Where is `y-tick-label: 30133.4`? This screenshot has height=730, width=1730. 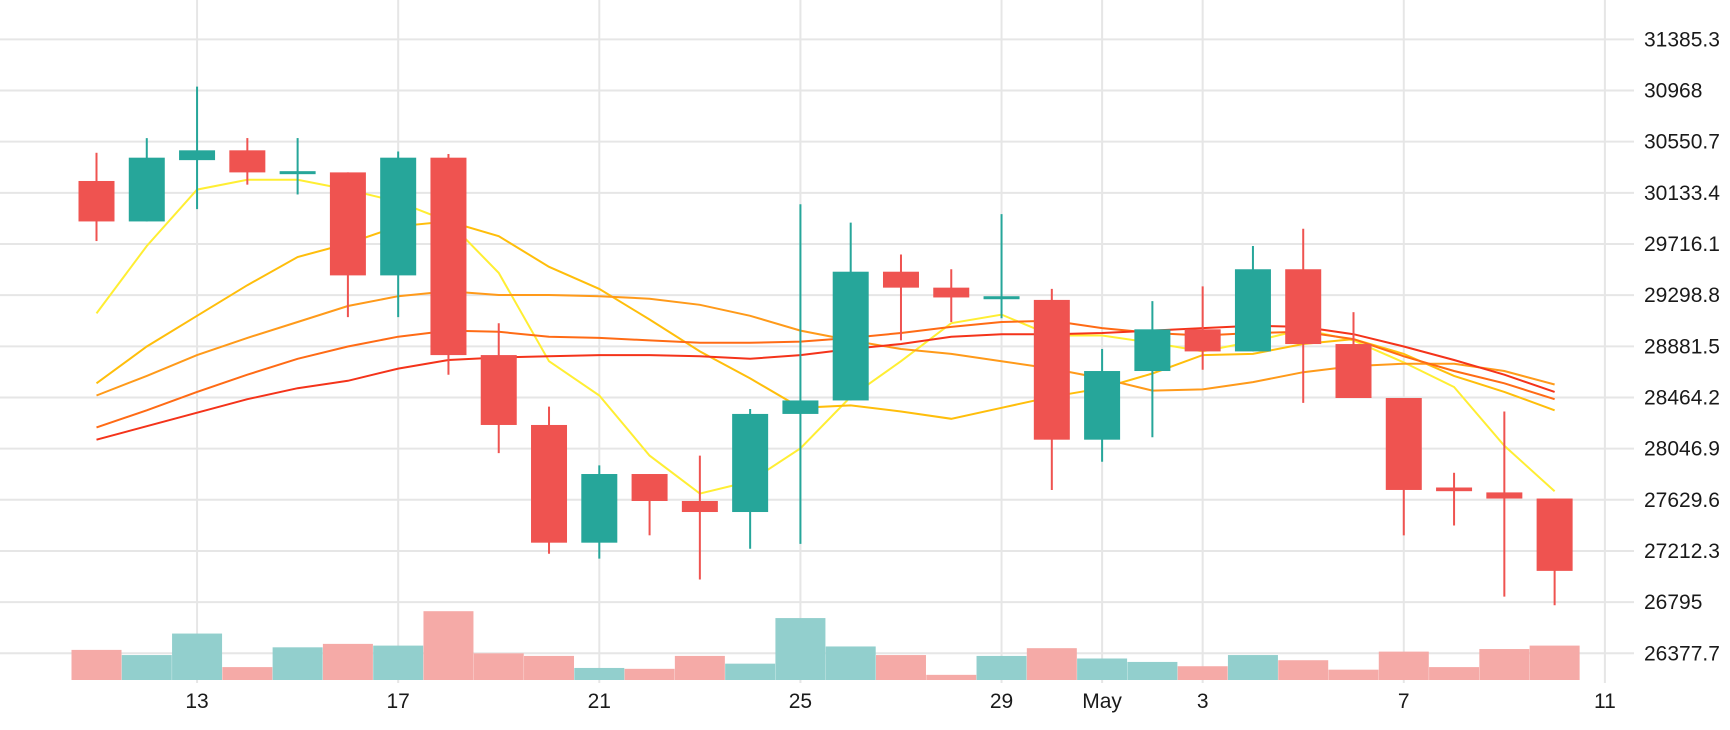
y-tick-label: 30133.4 is located at coordinates (1682, 193).